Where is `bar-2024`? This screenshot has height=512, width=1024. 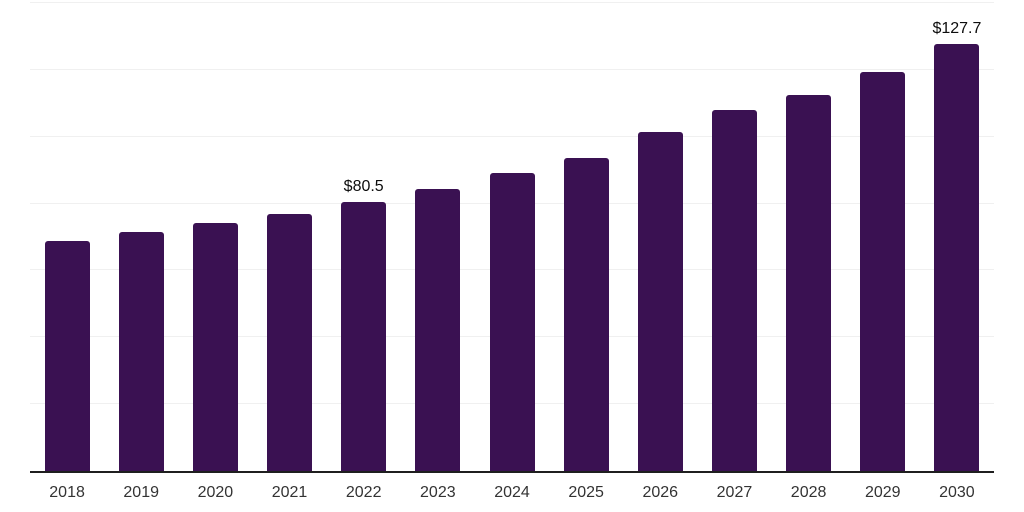
bar-2024 is located at coordinates (512, 321).